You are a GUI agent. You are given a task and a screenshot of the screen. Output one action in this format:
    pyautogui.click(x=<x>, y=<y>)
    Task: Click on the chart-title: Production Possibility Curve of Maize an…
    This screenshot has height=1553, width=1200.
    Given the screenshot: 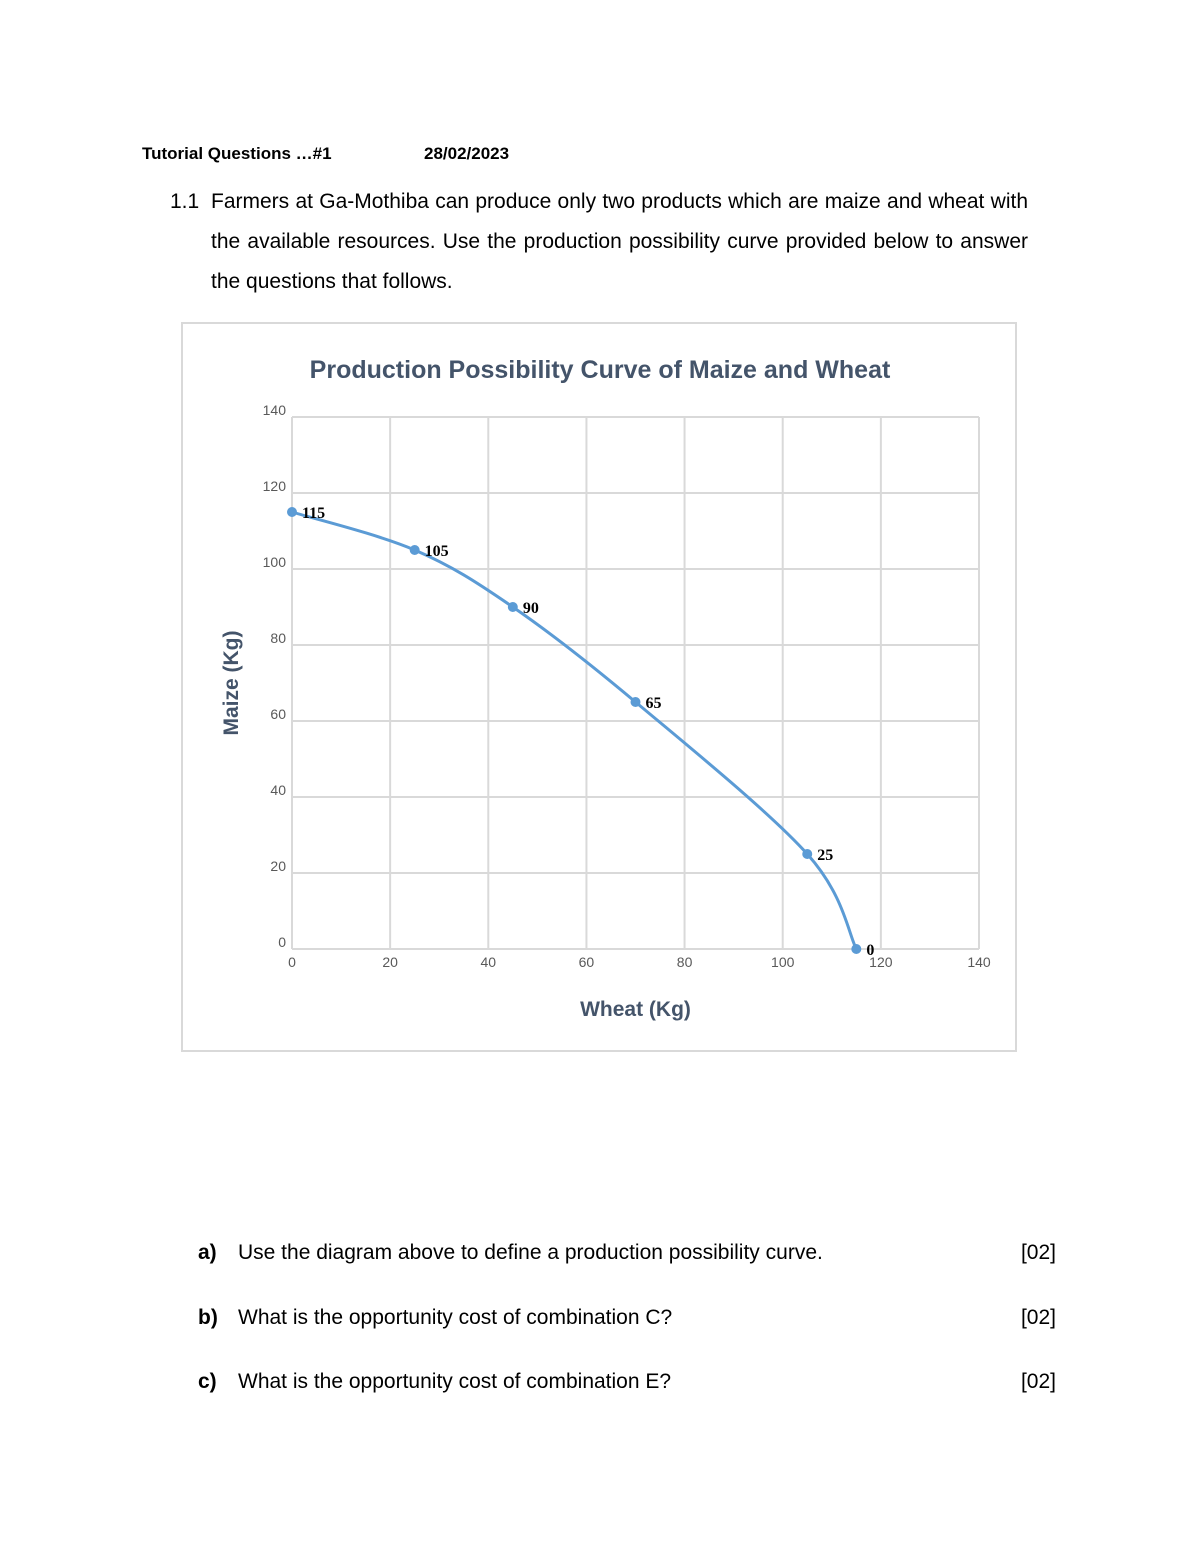 What is the action you would take?
    pyautogui.click(x=600, y=370)
    